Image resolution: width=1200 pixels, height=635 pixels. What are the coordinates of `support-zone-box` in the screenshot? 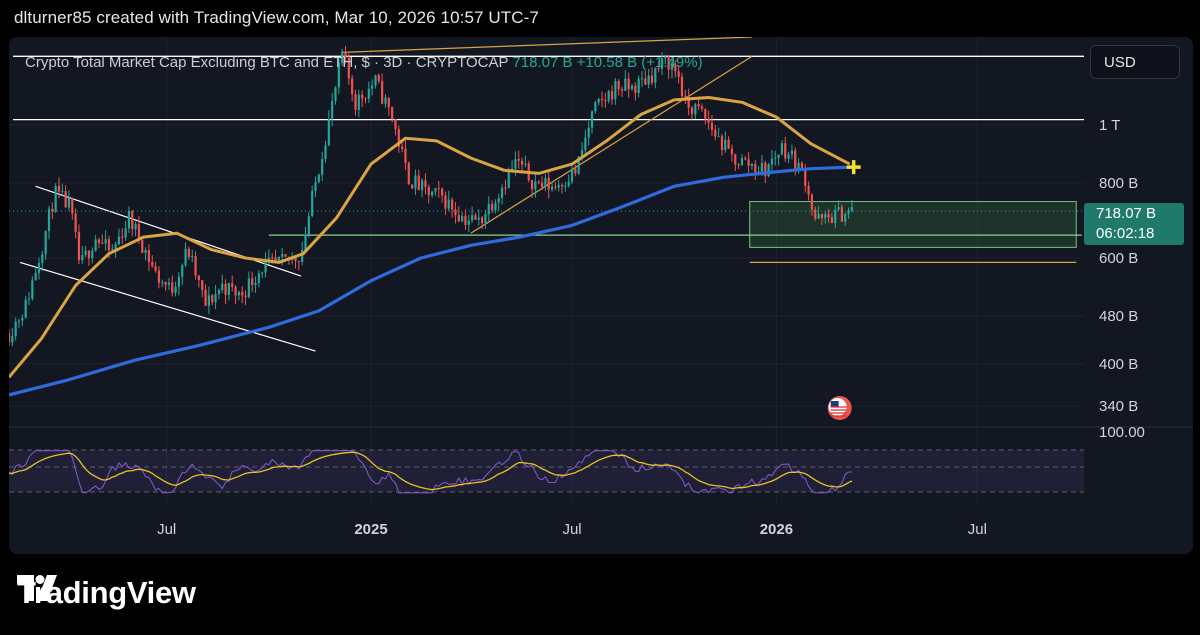 It's located at (913, 224).